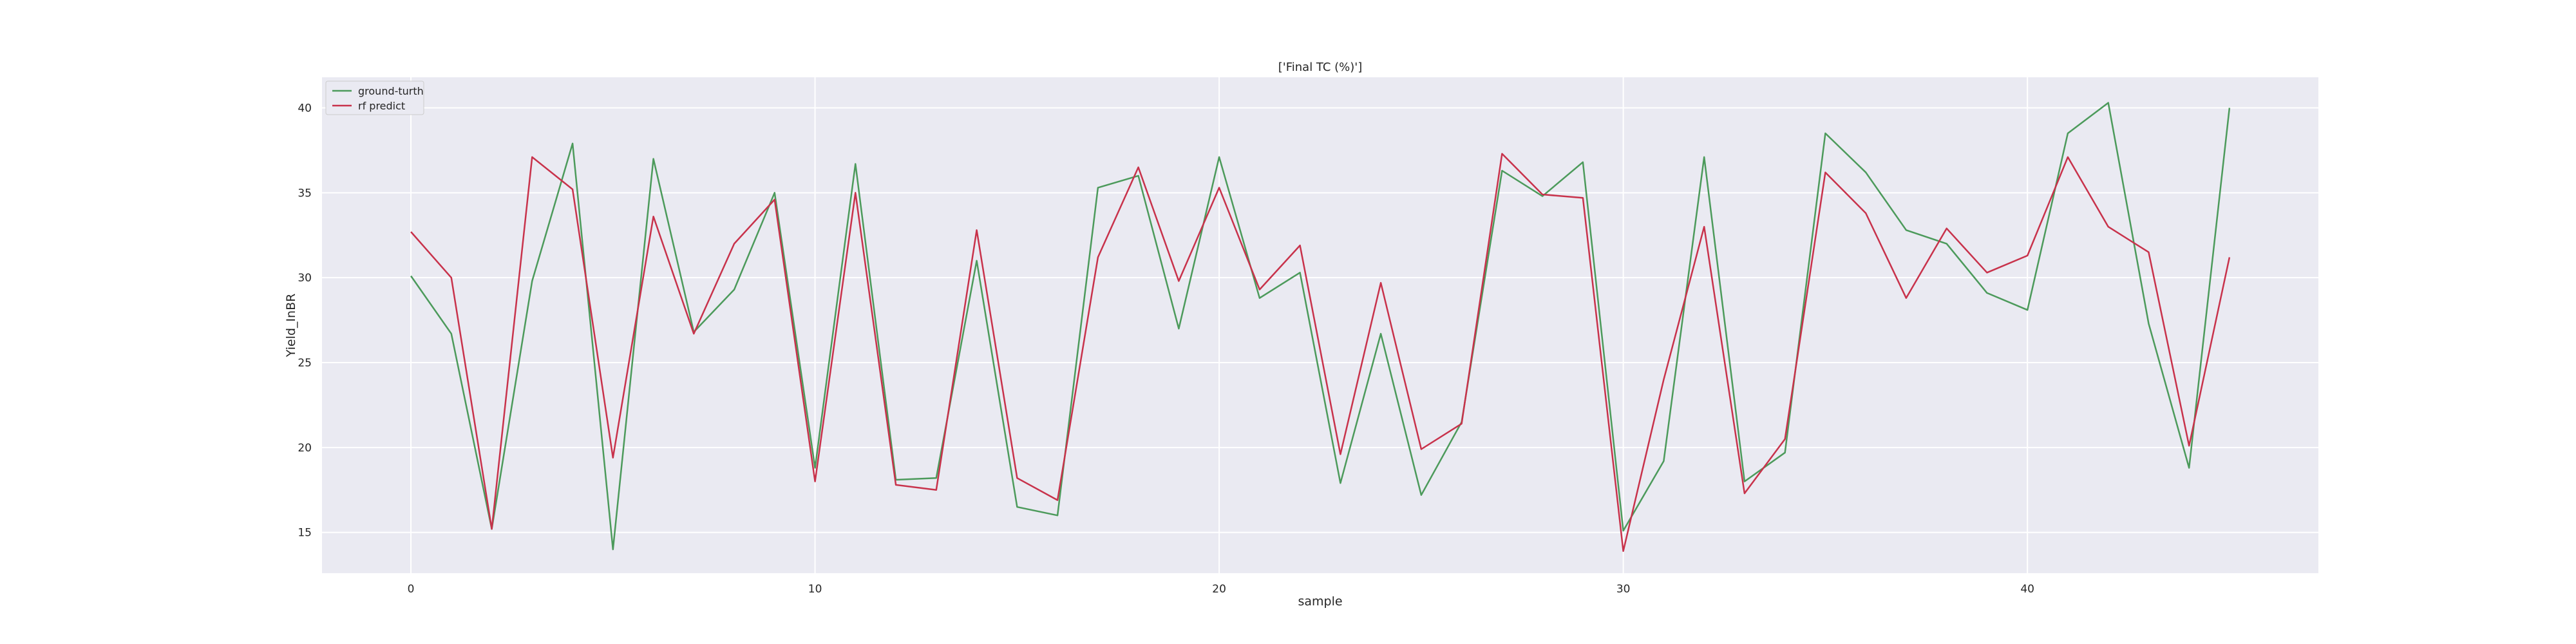  Describe the element at coordinates (1320, 67) in the screenshot. I see `chart-title: ['Final TC (%)']` at that location.